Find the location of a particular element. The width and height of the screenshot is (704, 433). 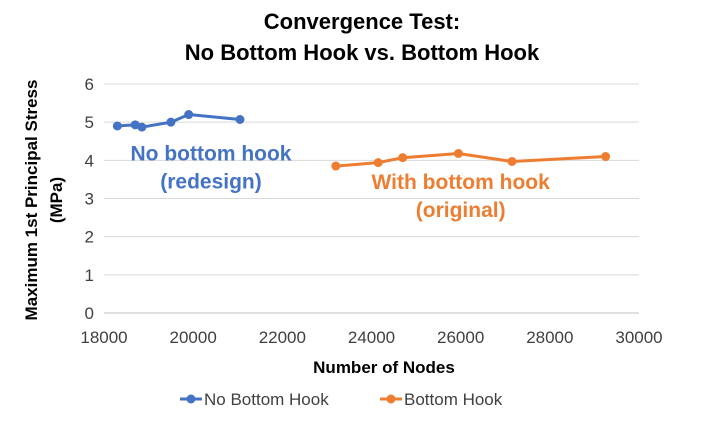

legend-item: Bottom Hook is located at coordinates (441, 399).